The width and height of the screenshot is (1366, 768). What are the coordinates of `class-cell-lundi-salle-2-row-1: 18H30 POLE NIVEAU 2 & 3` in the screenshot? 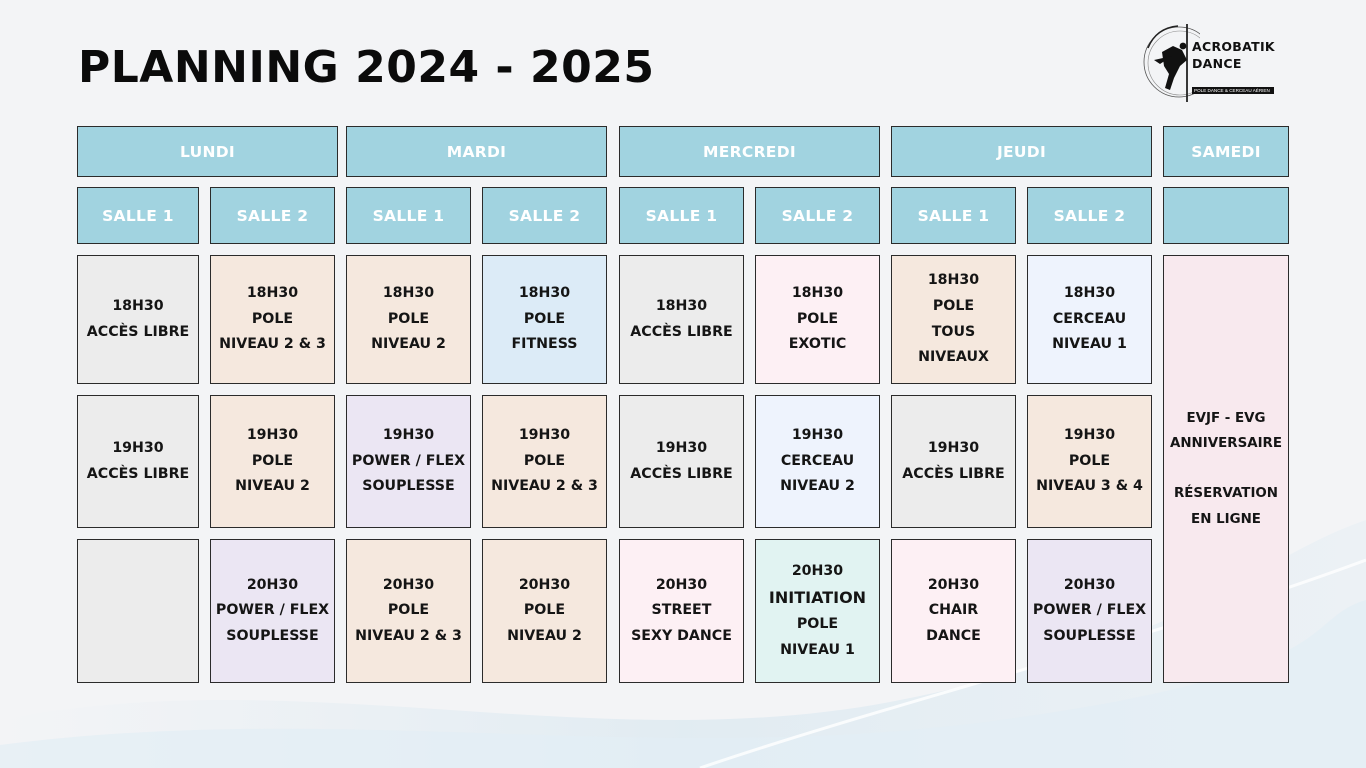 It's located at (272, 319).